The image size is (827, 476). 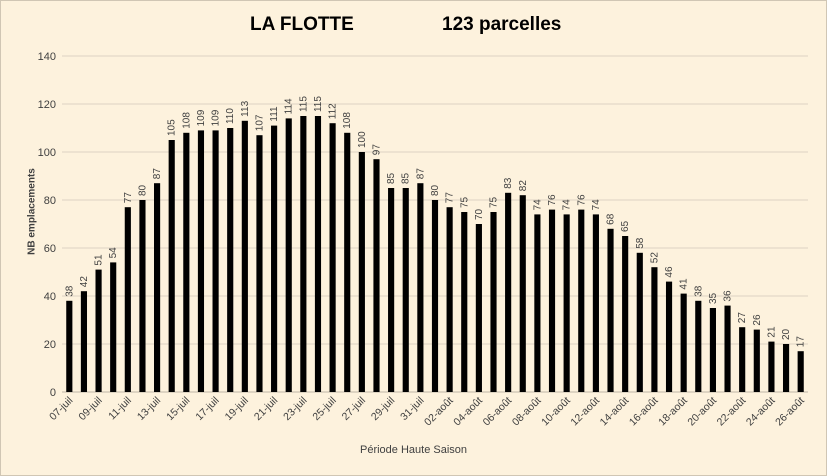 What do you see at coordinates (99, 260) in the screenshot?
I see `data-label: 51` at bounding box center [99, 260].